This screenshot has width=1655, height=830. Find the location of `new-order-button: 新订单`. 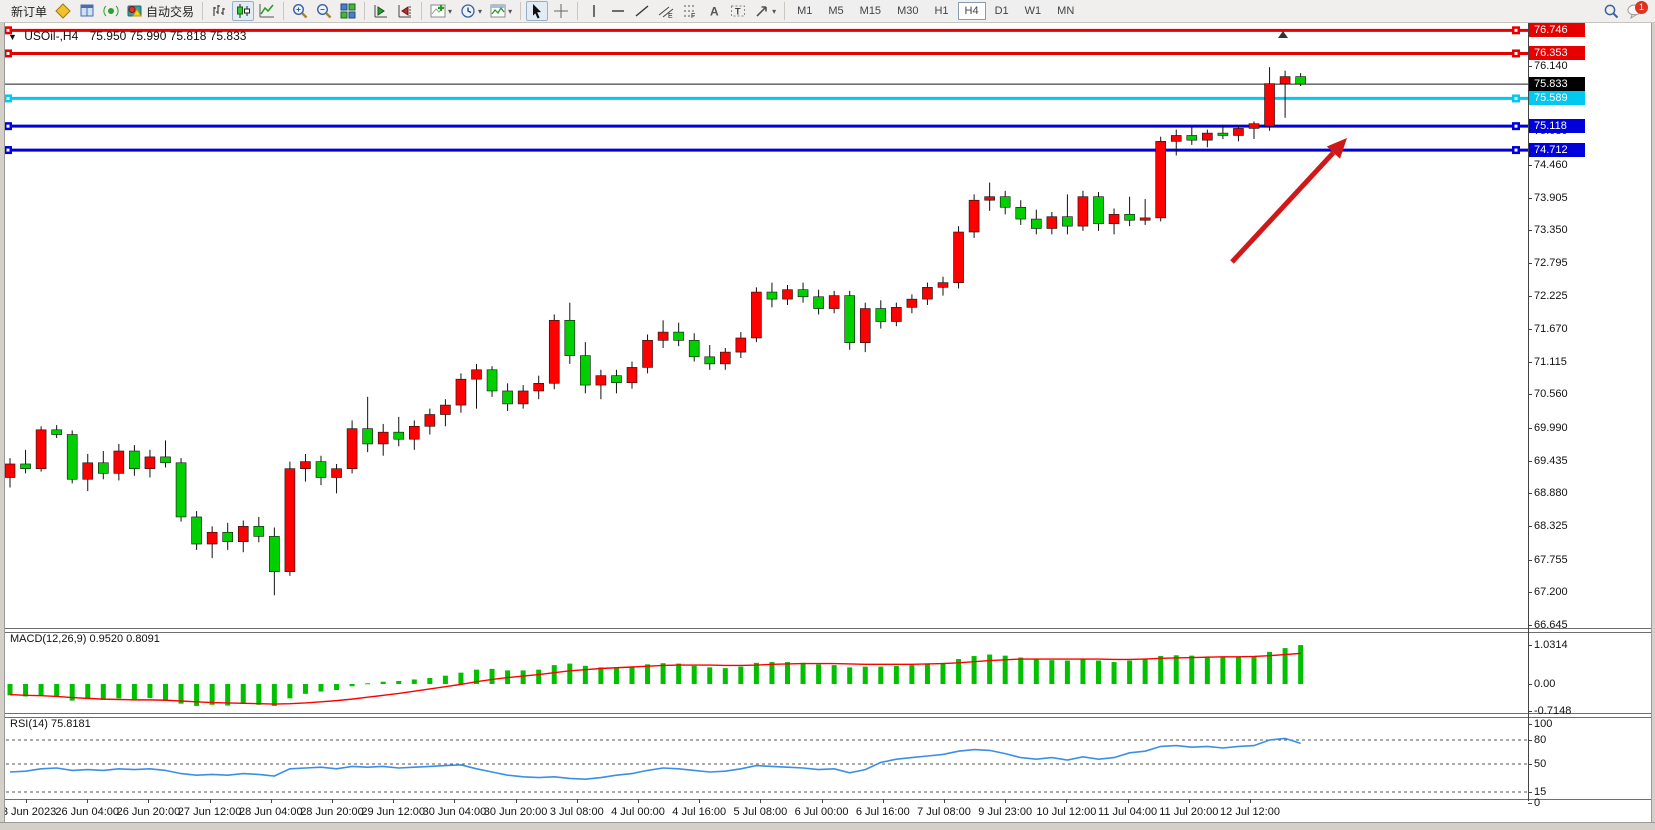

new-order-button: 新订单 is located at coordinates (27, 11).